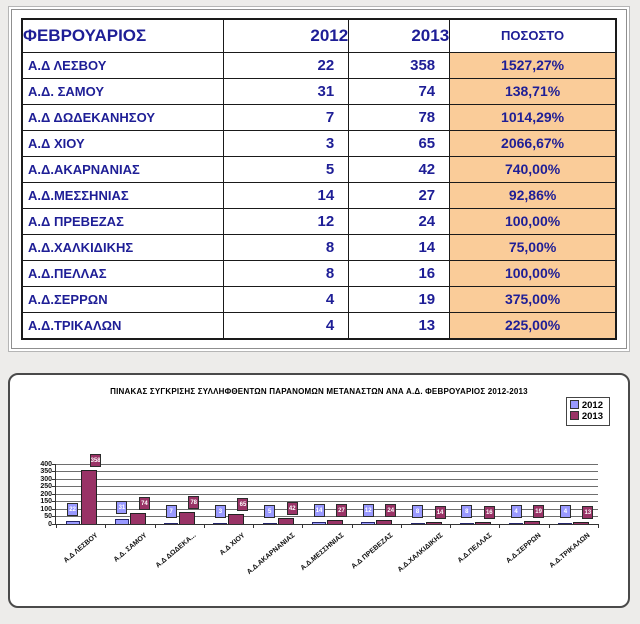 This screenshot has height=624, width=640. I want to click on value-2013-cell: 78, so click(399, 117).